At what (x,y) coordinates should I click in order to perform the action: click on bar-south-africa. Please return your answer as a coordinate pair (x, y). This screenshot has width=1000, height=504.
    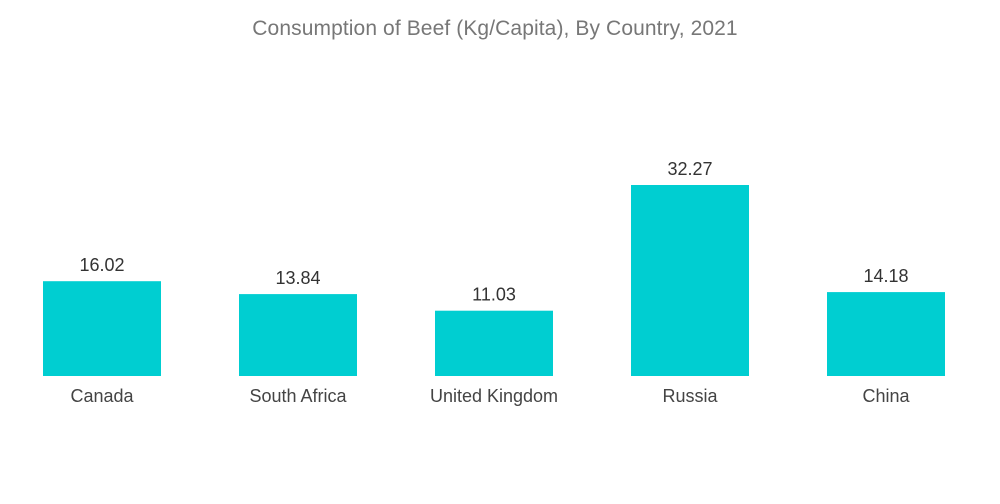
    Looking at the image, I should click on (298, 335).